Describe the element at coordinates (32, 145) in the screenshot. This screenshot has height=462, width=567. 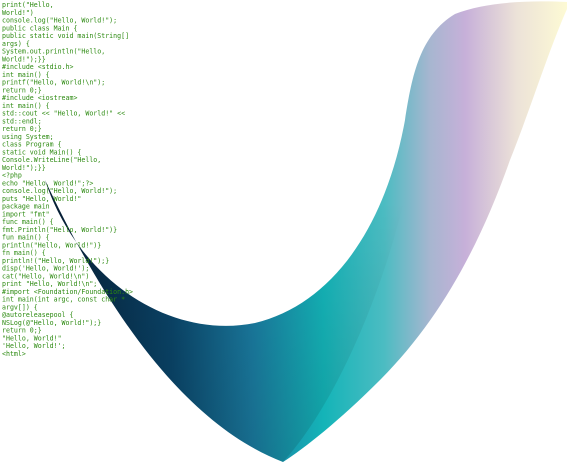
I see `code-line: class Program {` at that location.